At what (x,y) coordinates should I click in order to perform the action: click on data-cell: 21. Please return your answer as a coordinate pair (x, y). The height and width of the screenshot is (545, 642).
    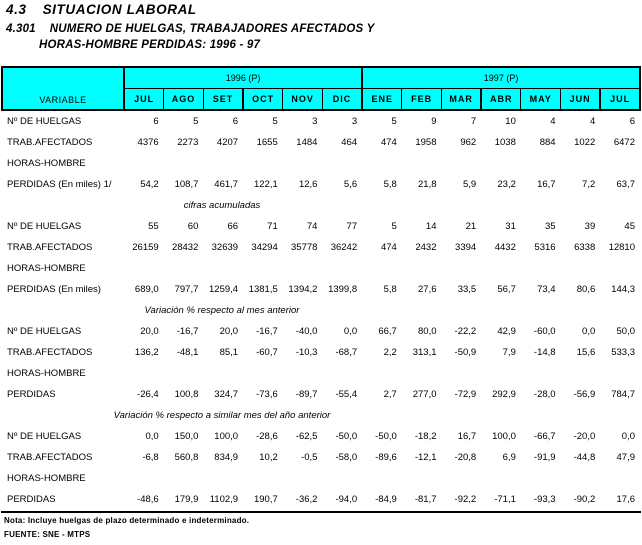
    Looking at the image, I should click on (471, 226).